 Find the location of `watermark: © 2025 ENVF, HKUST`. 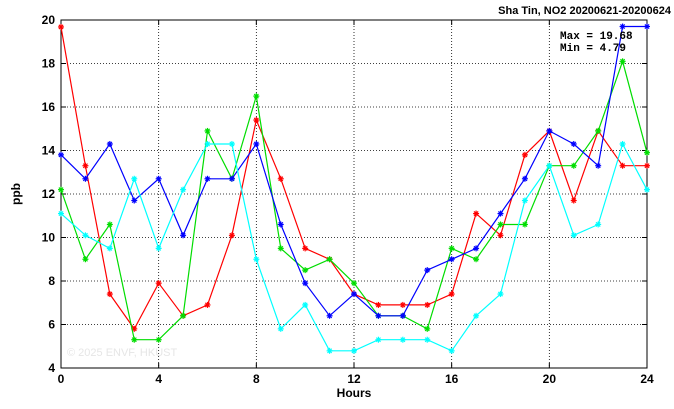

watermark: © 2025 ENVF, HKUST is located at coordinates (122, 353).